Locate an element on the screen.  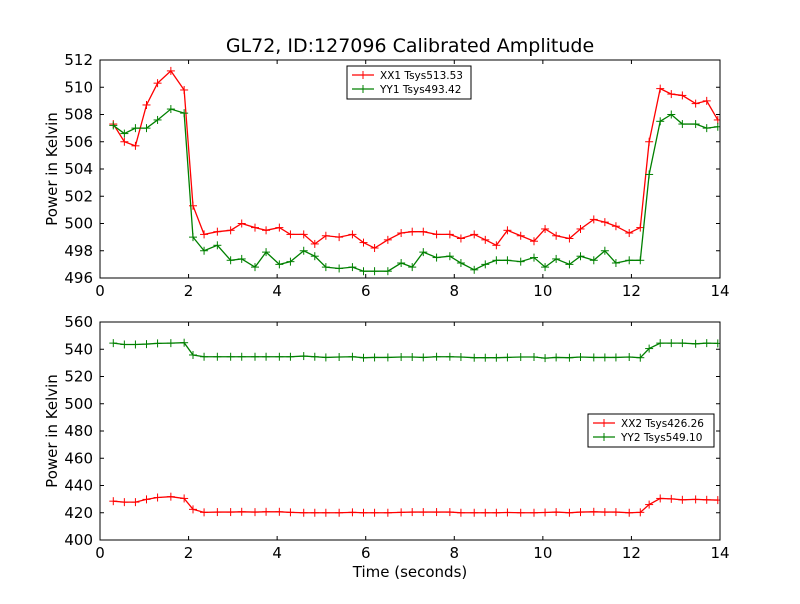
legend-label: XX2 Tsys426.26 is located at coordinates (662, 424).